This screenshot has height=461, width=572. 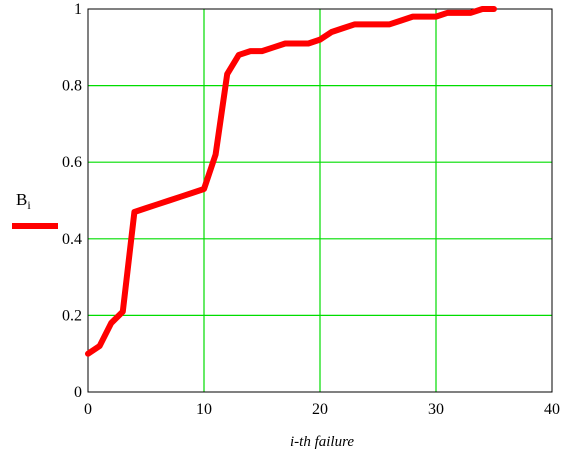 I want to click on y-tick-label: 0, so click(x=78, y=392).